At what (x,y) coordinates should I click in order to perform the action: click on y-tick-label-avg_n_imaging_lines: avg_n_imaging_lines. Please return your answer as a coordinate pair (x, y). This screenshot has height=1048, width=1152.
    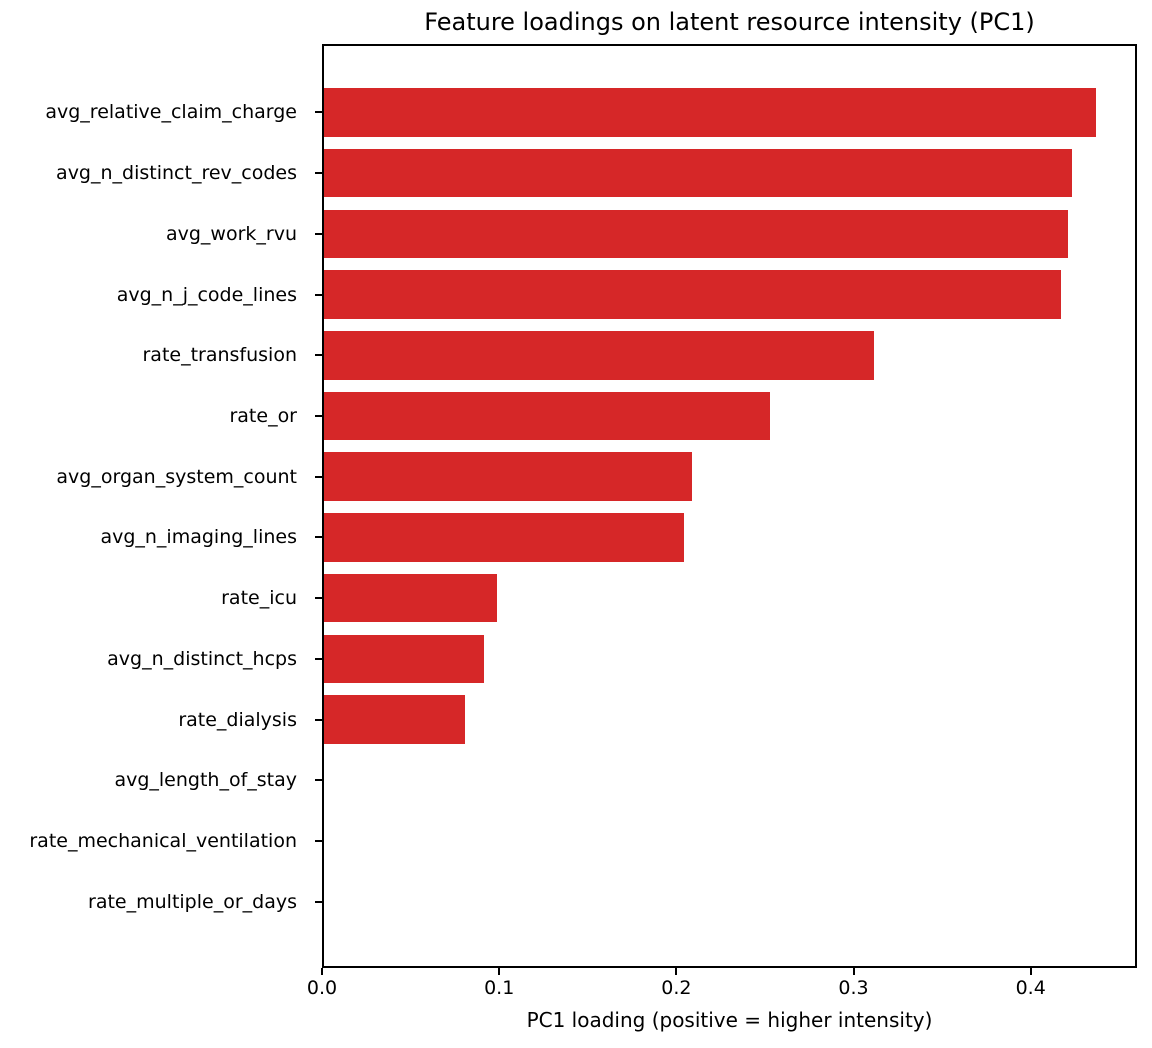
    Looking at the image, I should click on (198, 537).